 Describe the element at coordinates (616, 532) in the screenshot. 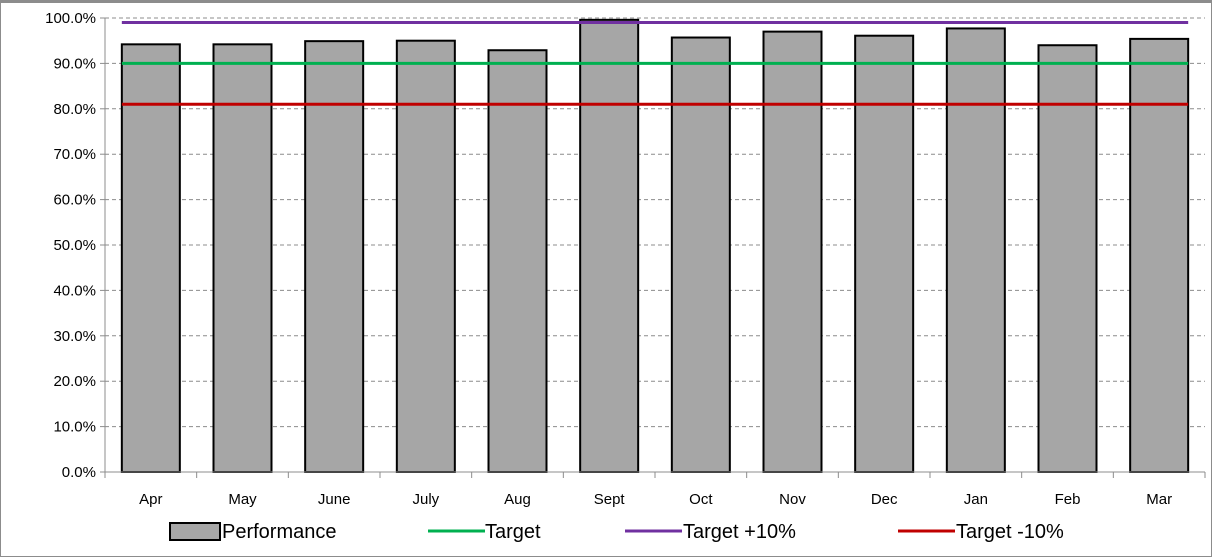

I see `legend: Performance Target Target +10% Target -10%` at that location.